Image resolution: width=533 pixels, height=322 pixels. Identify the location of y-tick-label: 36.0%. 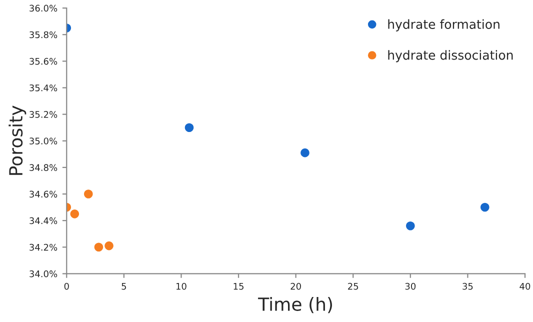
(44, 8).